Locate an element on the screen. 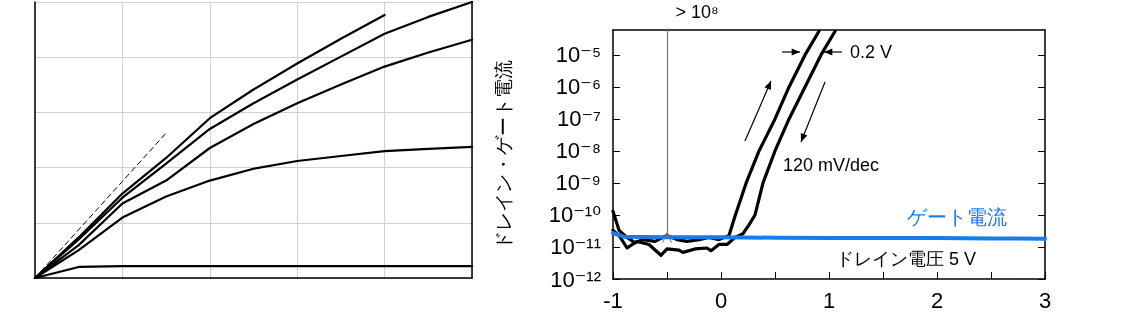 This screenshot has height=320, width=1126. x-tick-label: 2 is located at coordinates (937, 300).